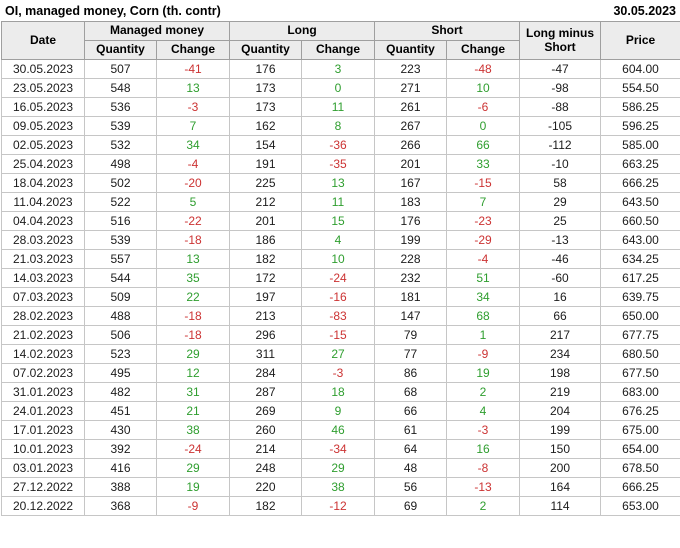 The height and width of the screenshot is (548, 680). What do you see at coordinates (120, 69) in the screenshot?
I see `mm-quantity-cell: 507` at bounding box center [120, 69].